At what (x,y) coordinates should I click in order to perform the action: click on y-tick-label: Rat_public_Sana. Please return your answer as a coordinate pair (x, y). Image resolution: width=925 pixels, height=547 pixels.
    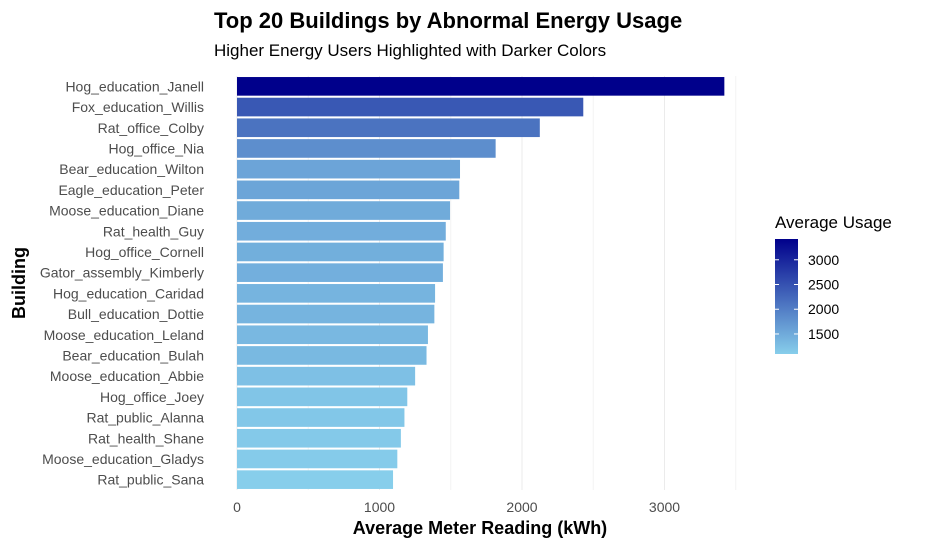
    Looking at the image, I should click on (150, 480).